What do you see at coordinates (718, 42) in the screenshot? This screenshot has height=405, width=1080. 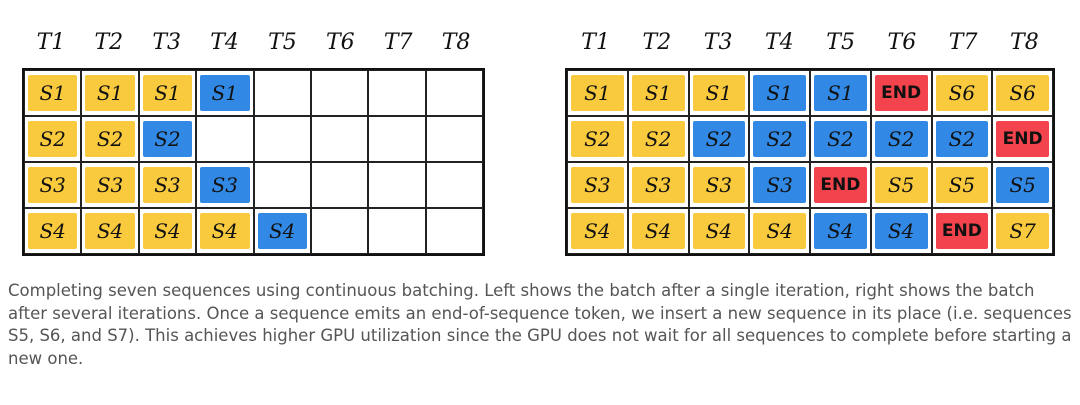 I see `token-header: T3` at bounding box center [718, 42].